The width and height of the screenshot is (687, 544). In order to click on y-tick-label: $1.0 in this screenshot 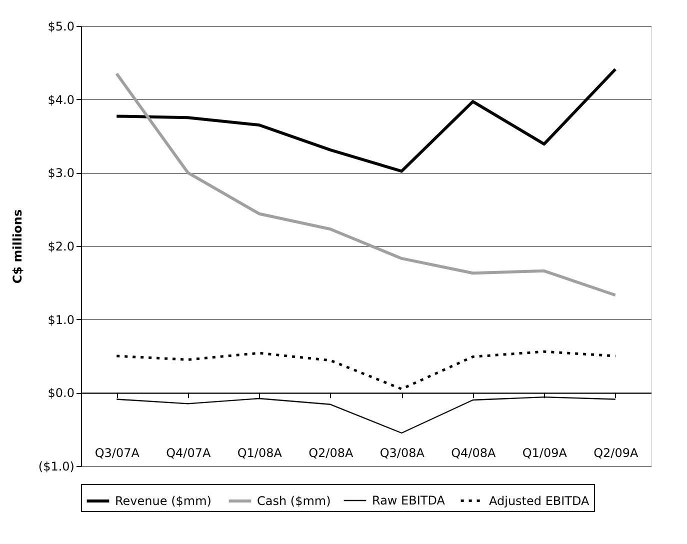, I will do `click(61, 319)`.